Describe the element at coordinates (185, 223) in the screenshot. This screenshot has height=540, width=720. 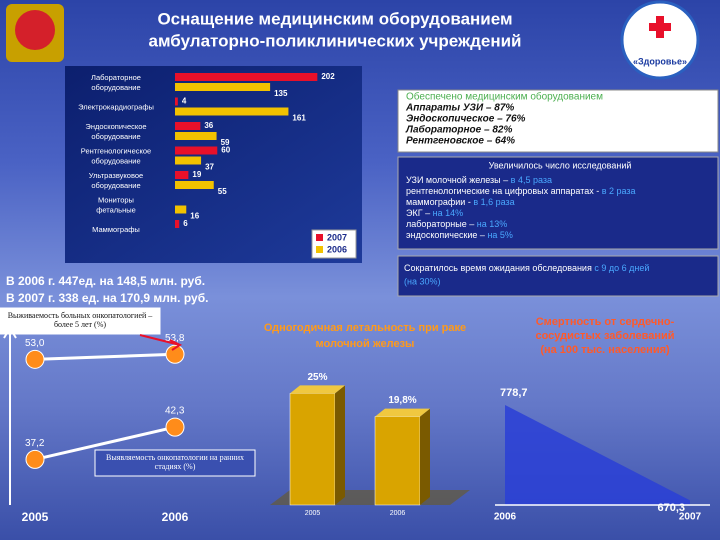
I see `value-label: 6` at that location.